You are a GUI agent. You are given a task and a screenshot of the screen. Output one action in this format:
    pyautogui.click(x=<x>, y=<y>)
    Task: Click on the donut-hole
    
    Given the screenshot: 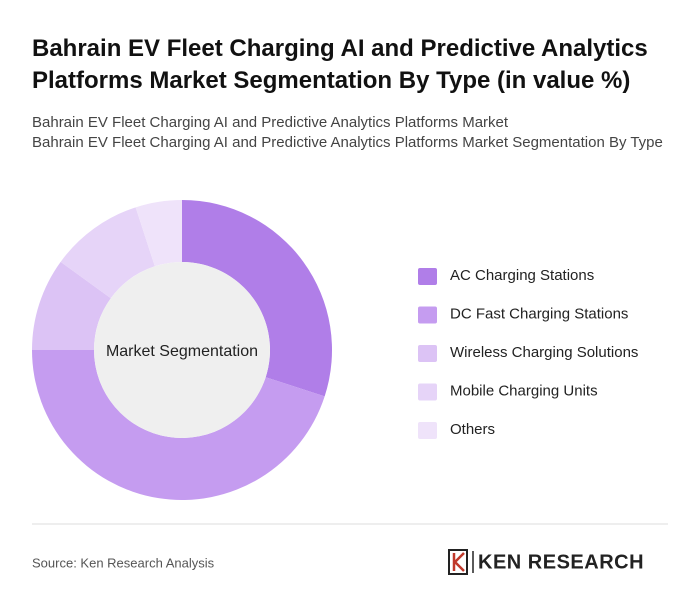 What is the action you would take?
    pyautogui.click(x=182, y=350)
    